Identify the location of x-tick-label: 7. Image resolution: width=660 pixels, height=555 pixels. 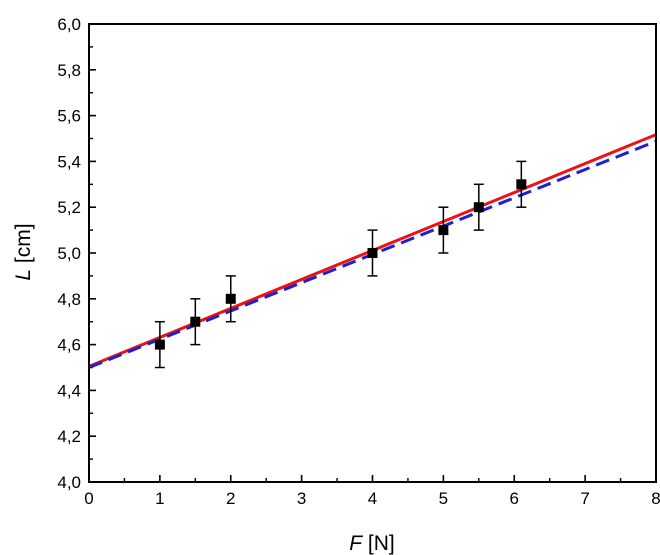
(584, 498).